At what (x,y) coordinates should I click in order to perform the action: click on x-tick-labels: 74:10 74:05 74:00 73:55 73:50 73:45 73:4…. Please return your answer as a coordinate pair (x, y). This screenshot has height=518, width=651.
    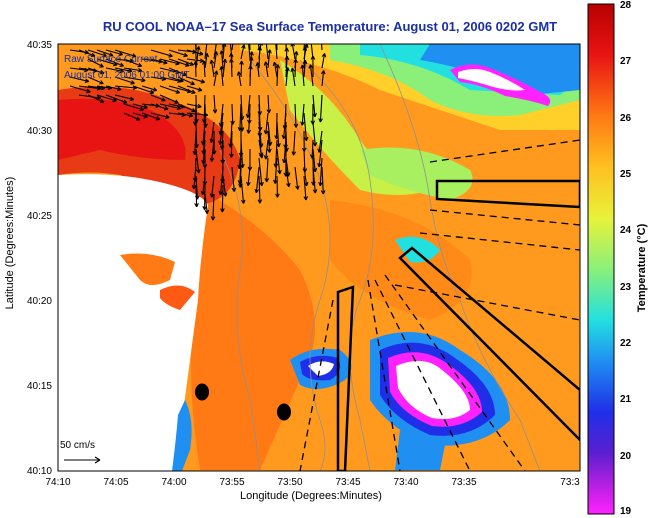
    Looking at the image, I should click on (312, 482).